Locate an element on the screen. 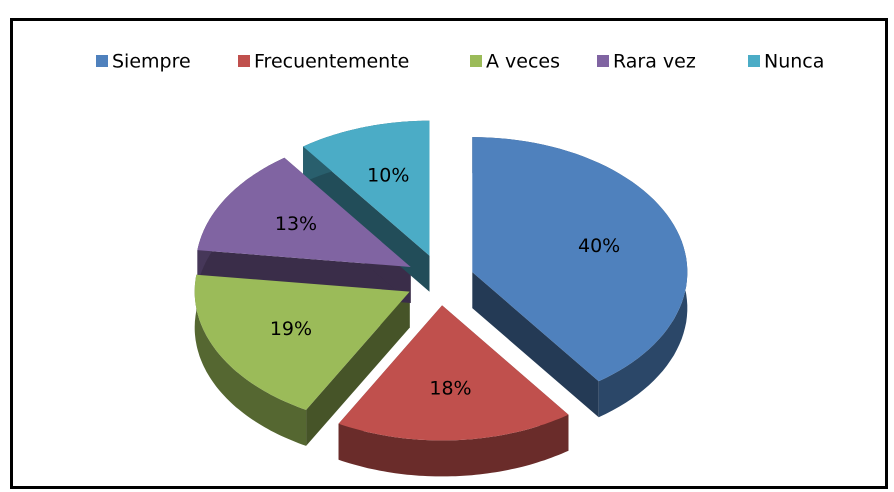 The image size is (894, 492). legend-label: Nunca is located at coordinates (794, 62).